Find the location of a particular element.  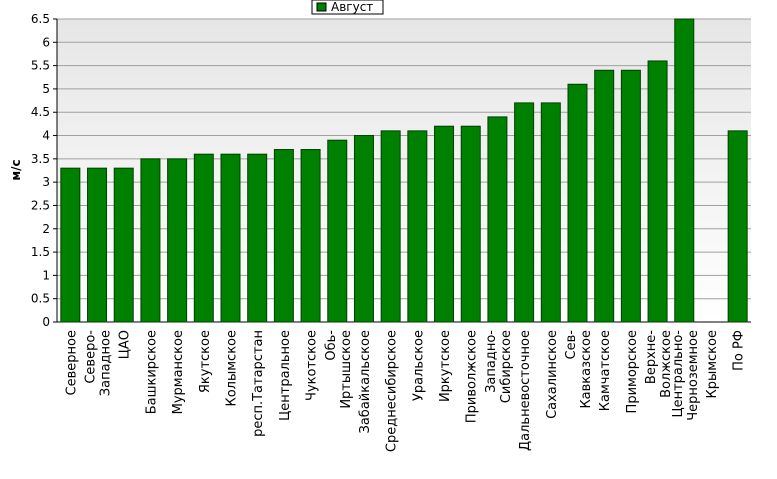

x-tick-label: Северное is located at coordinates (71, 362).